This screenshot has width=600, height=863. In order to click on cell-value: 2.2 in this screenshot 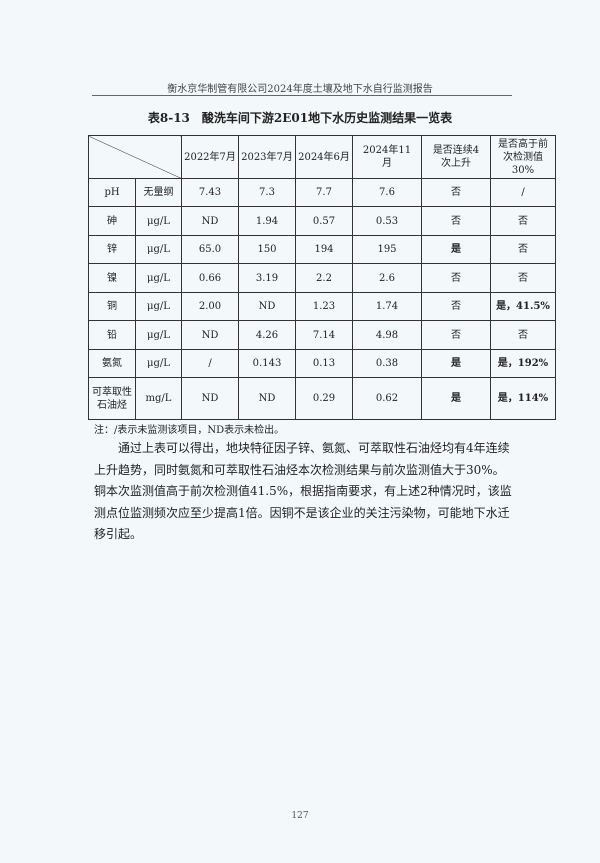, I will do `click(324, 278)`.